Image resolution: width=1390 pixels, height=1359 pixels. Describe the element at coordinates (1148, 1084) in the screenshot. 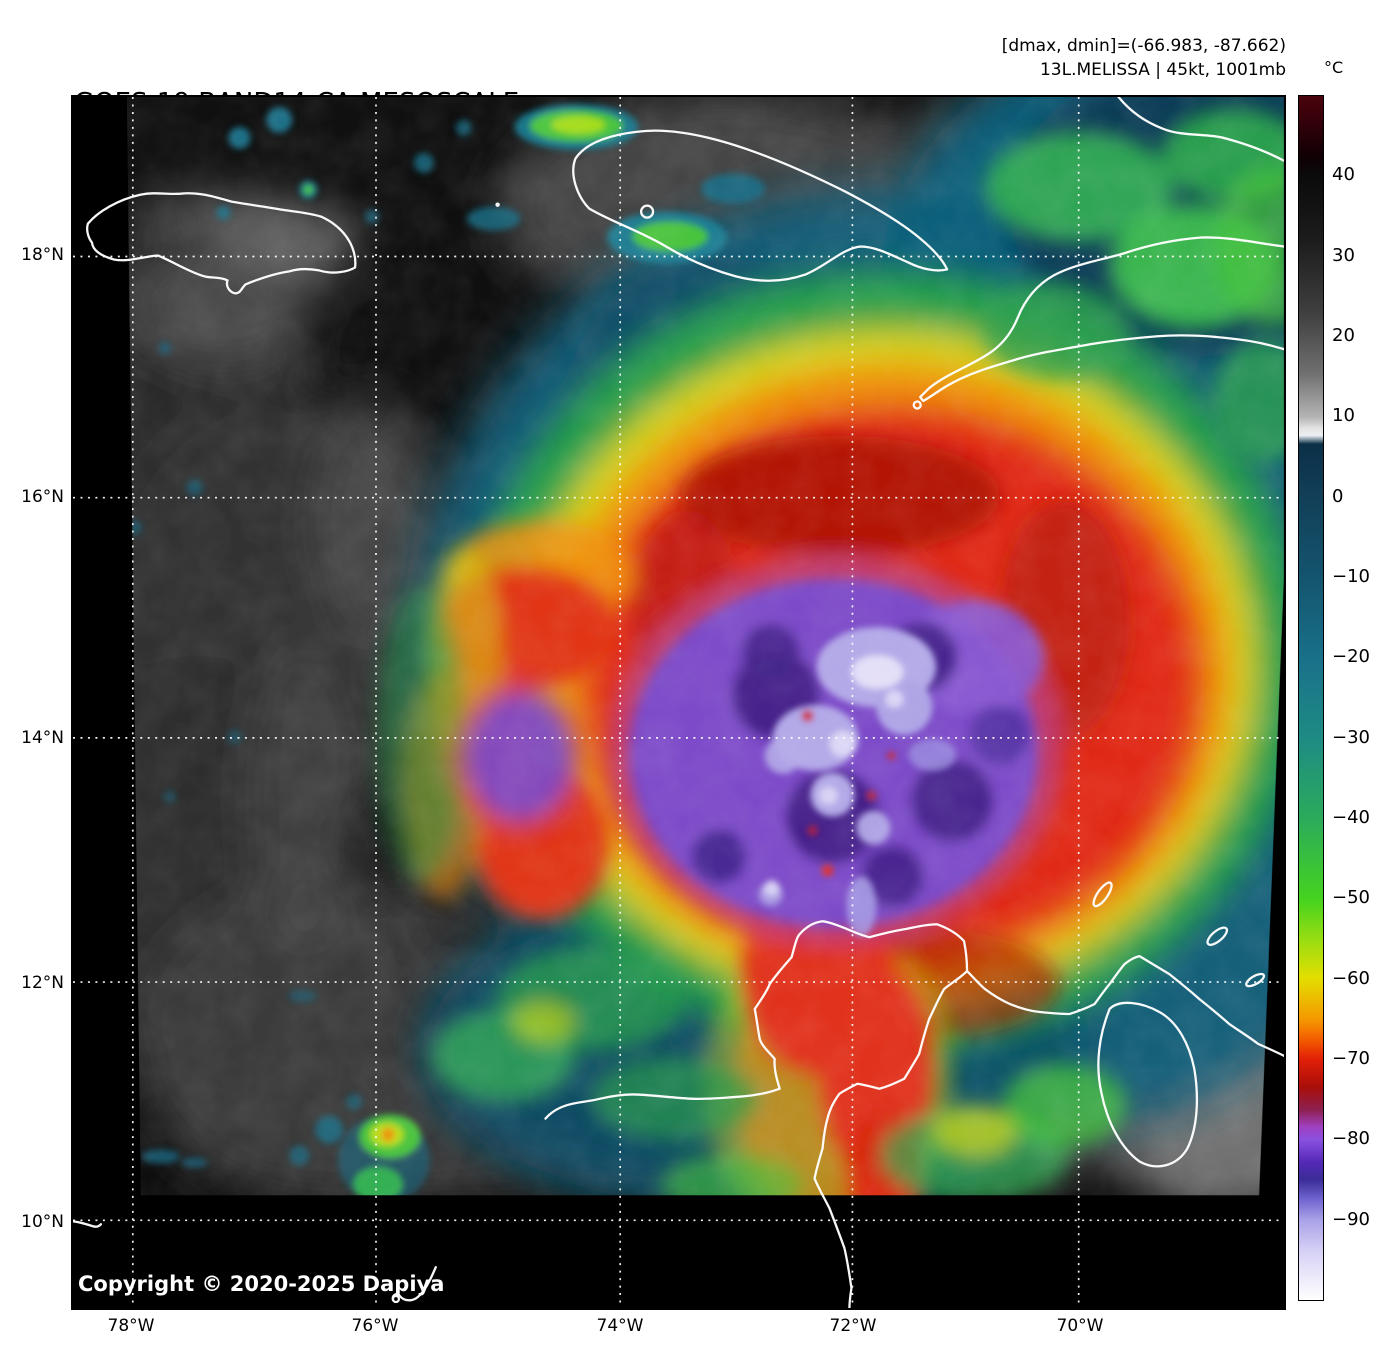

I see `coastline-lake-maracaibo` at that location.